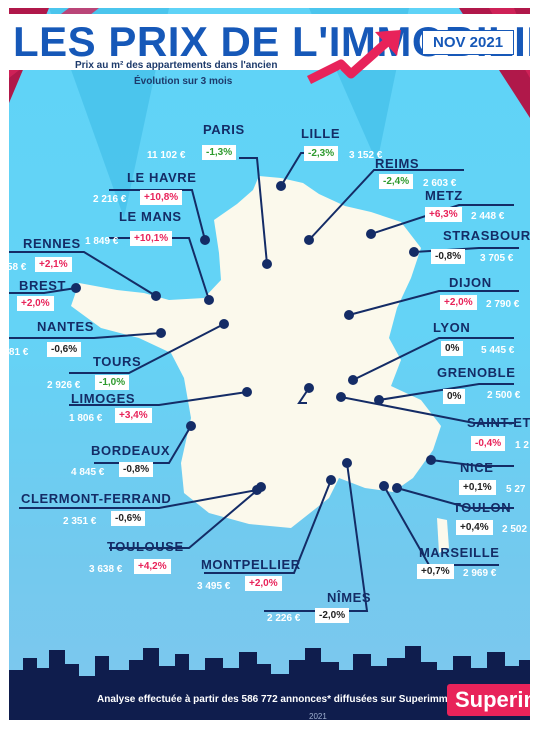 This screenshot has width=542, height=730. What do you see at coordinates (128, 518) in the screenshot?
I see `city-clermont-ferrand-change: -0,6%` at bounding box center [128, 518].